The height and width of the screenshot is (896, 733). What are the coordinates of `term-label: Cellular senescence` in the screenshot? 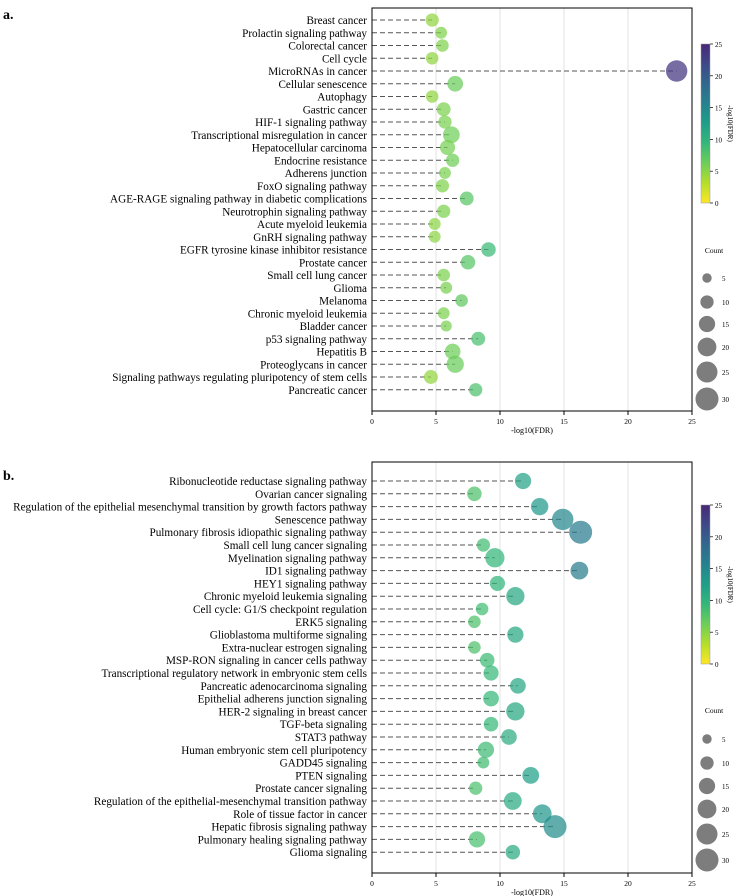 It's located at (322, 85).